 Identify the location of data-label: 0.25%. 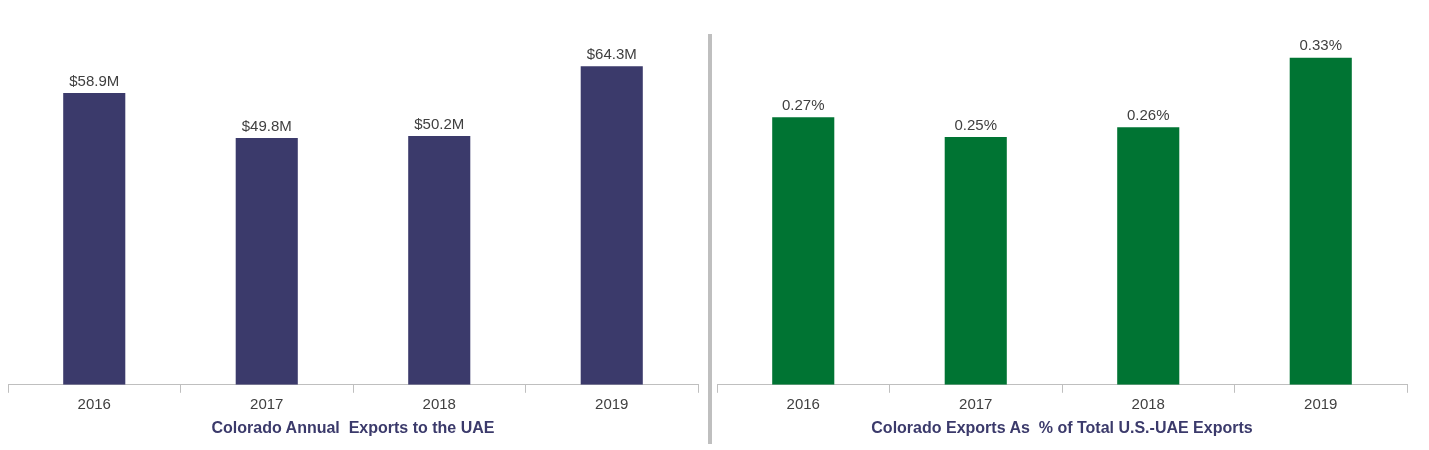
(976, 124).